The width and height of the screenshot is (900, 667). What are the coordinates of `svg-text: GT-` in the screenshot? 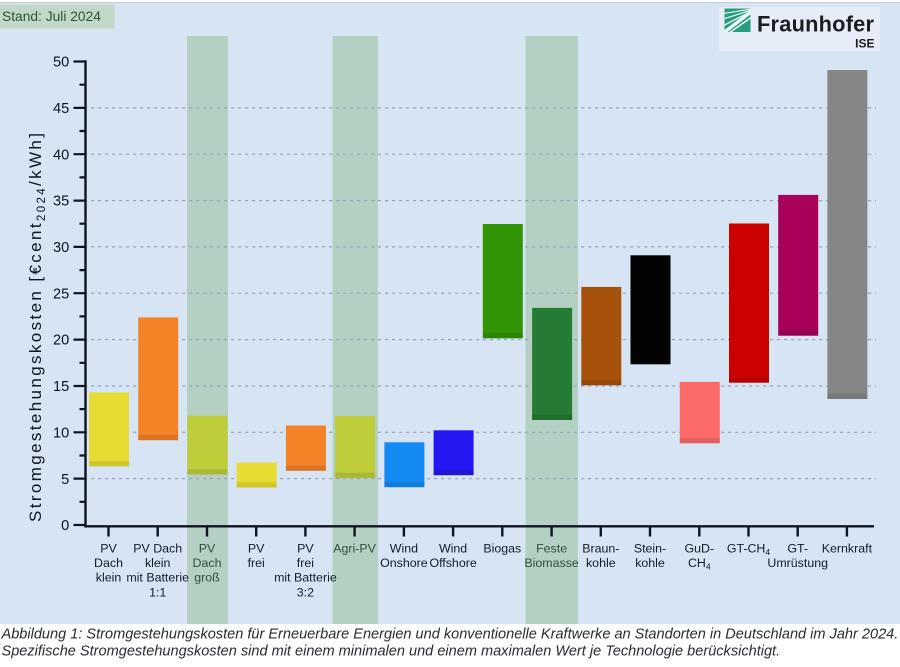 It's located at (797, 548).